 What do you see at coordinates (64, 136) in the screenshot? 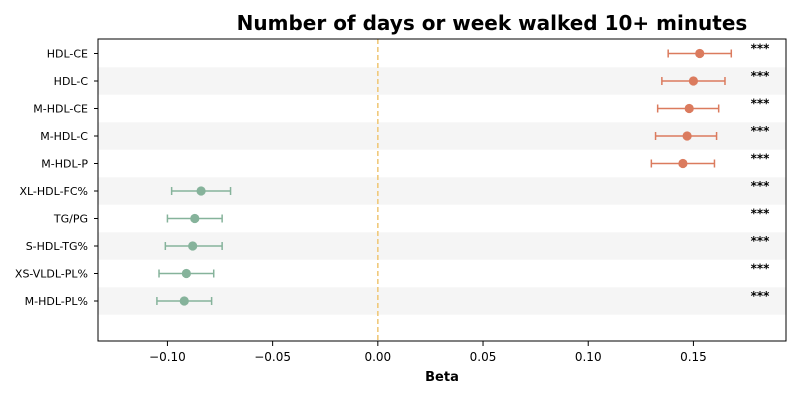
I see `y-tick-label: M-HDL-C` at bounding box center [64, 136].